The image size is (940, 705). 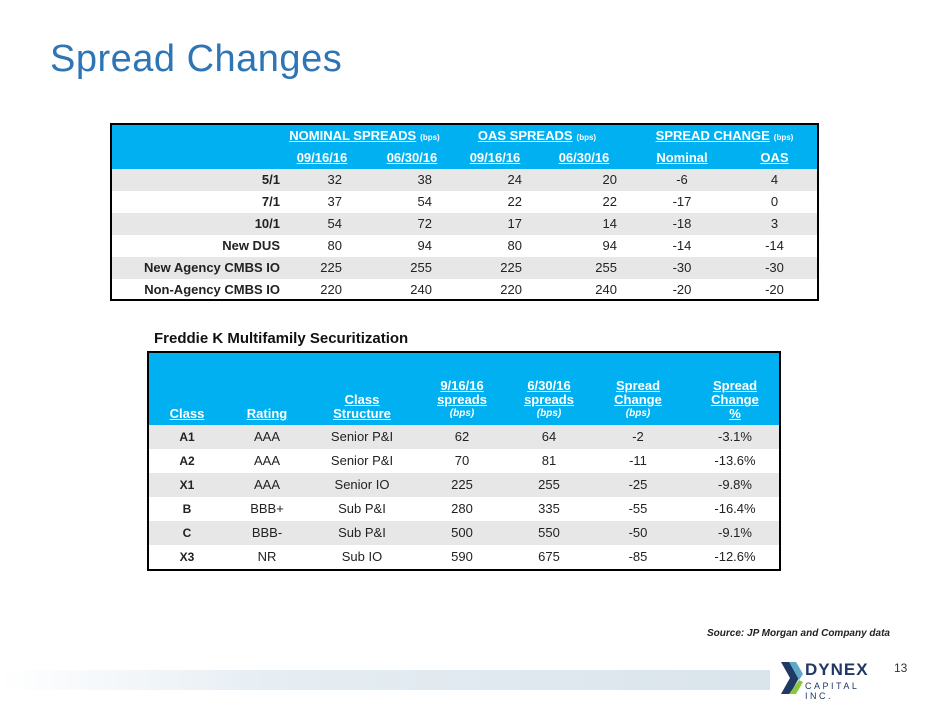 What do you see at coordinates (364, 135) in the screenshot?
I see `group-nominal: NOMINAL SPREADS (bps)` at bounding box center [364, 135].